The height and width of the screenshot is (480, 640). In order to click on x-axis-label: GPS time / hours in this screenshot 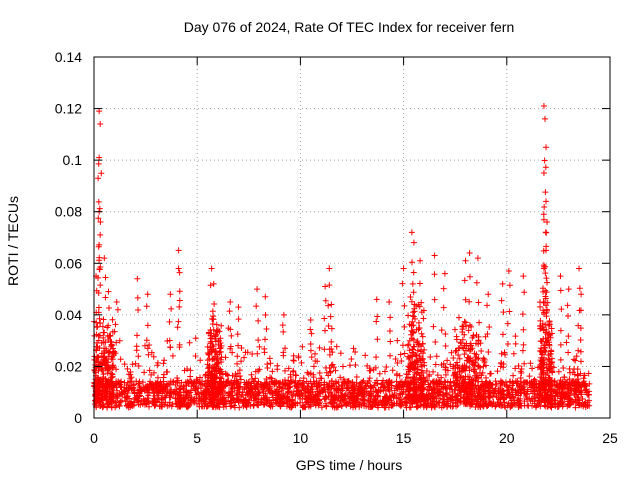, I will do `click(349, 465)`.